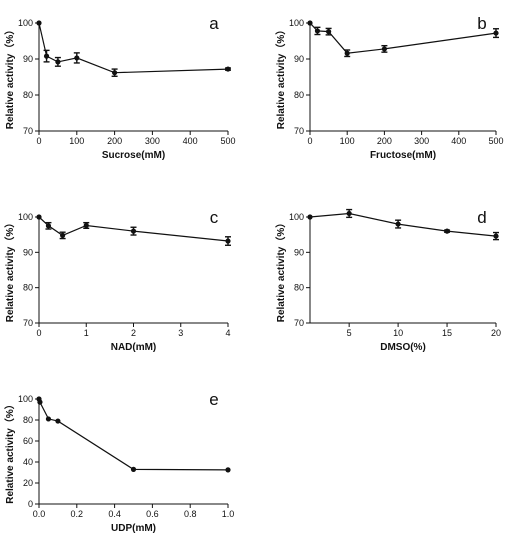 The height and width of the screenshot is (550, 506). What do you see at coordinates (28, 483) in the screenshot?
I see `y-tick-label: 20` at bounding box center [28, 483].